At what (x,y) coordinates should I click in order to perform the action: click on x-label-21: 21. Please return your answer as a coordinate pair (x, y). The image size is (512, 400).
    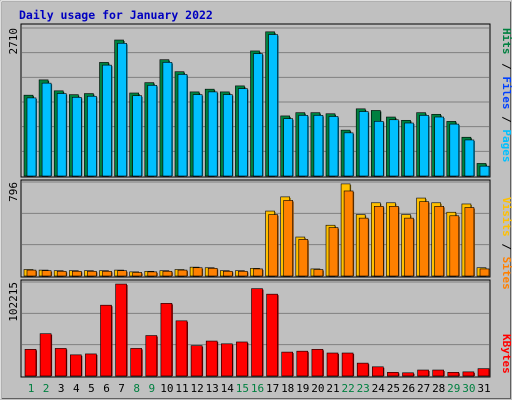
    Looking at the image, I should click on (332, 388).